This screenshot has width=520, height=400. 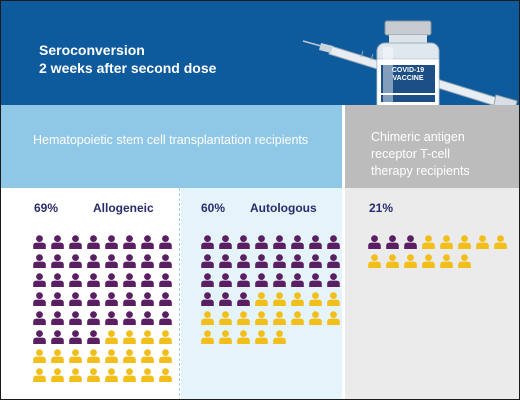 I want to click on autologous-person-grid, so click(x=270, y=289).